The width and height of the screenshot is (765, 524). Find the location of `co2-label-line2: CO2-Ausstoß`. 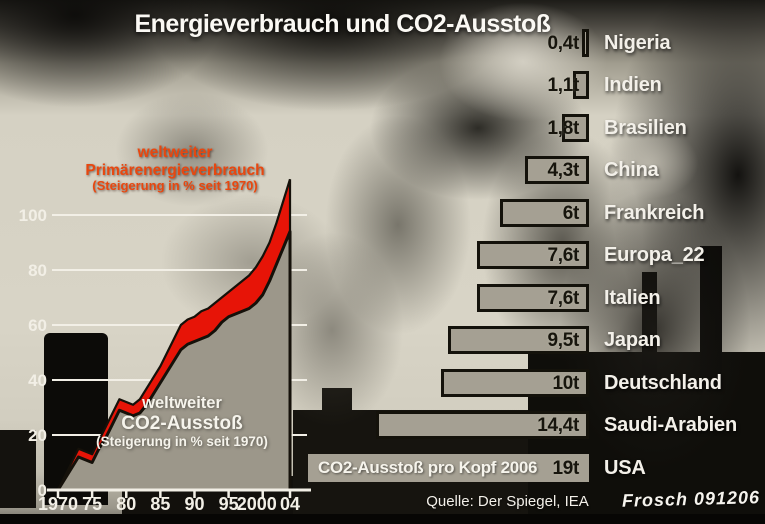

co2-label-line2: CO2-Ausstoß is located at coordinates (182, 423).